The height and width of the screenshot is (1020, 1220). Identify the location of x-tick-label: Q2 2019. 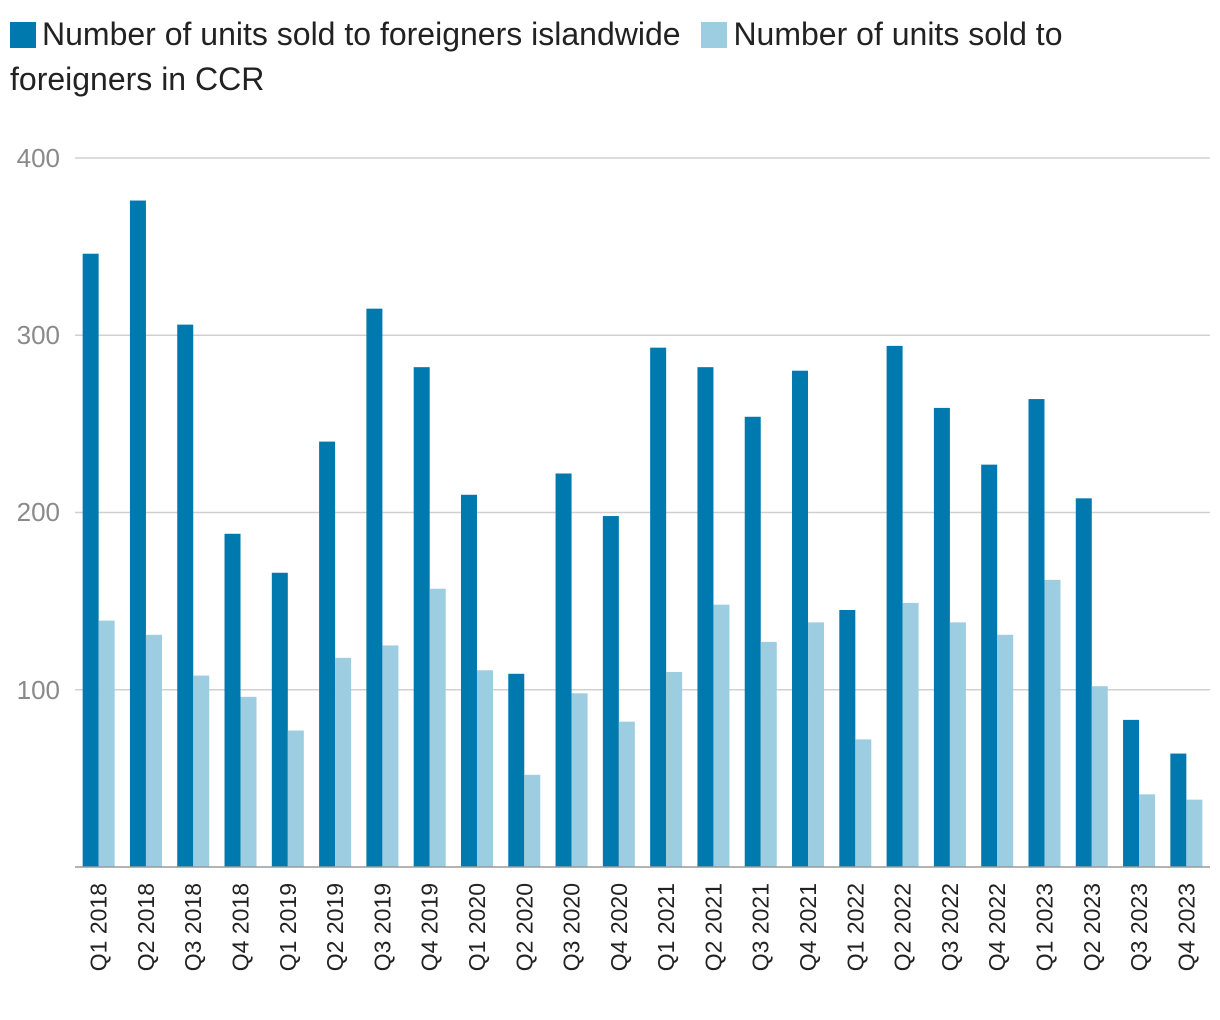
(335, 927).